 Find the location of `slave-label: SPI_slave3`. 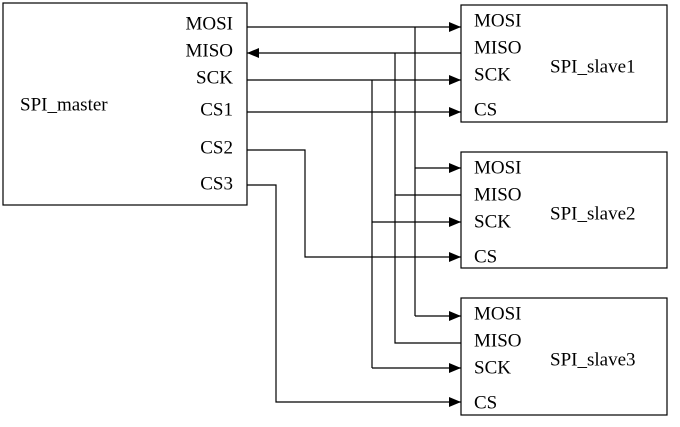

slave-label: SPI_slave3 is located at coordinates (593, 359).